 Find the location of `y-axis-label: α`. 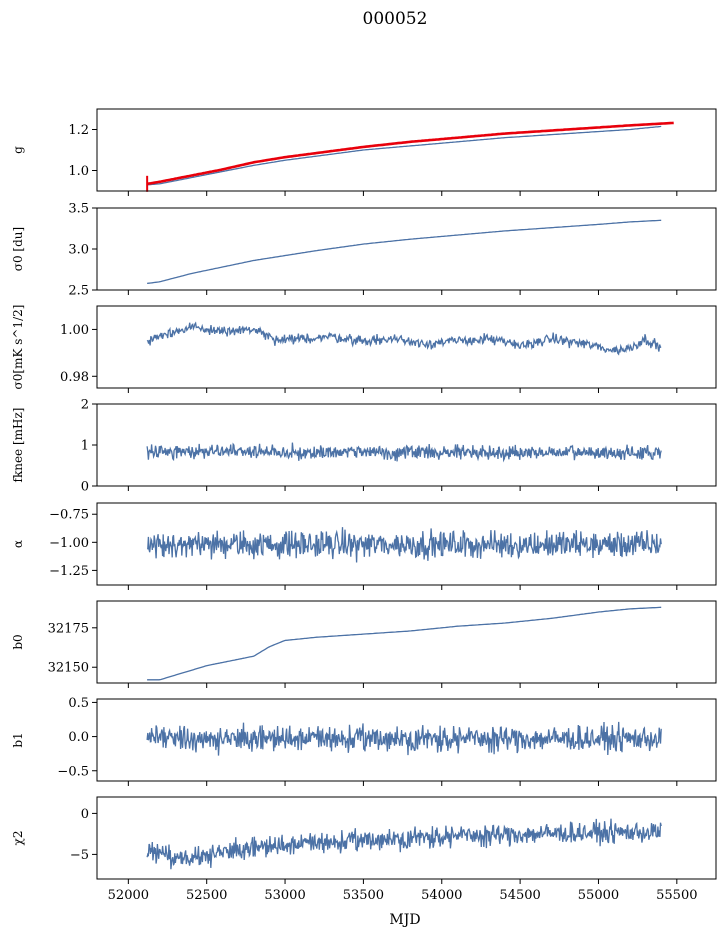

y-axis-label: α is located at coordinates (18, 544).